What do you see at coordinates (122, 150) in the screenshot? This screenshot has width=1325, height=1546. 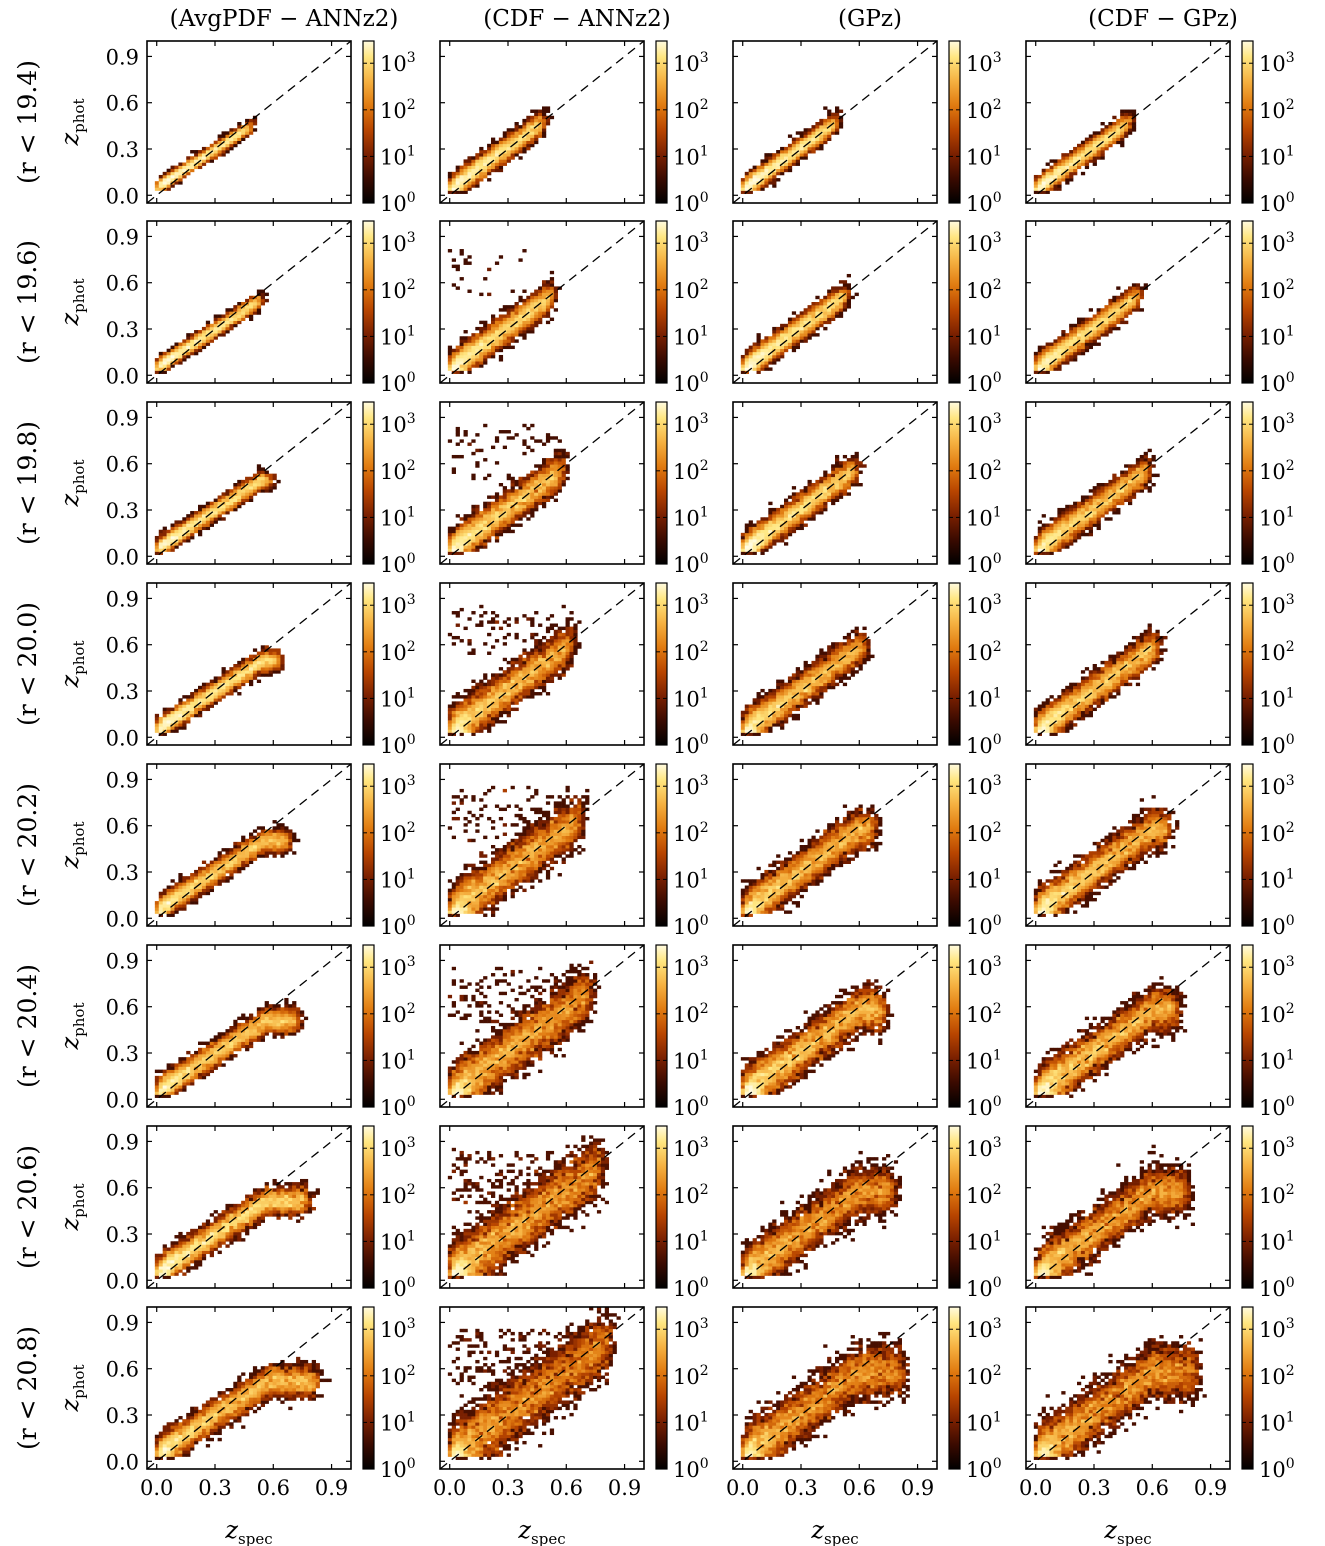 I see `y-tick-label: 0.3` at bounding box center [122, 150].